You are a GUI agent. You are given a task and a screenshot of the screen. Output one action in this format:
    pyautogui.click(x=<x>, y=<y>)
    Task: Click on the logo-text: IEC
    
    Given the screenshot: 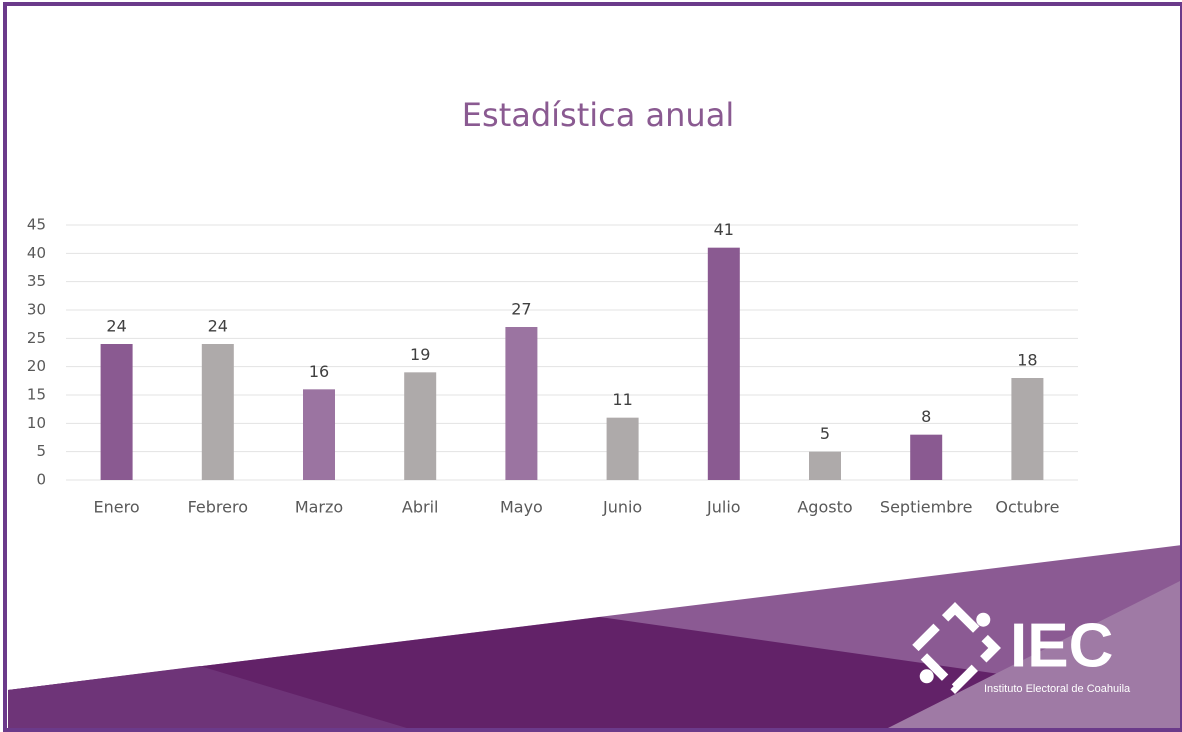 What is the action you would take?
    pyautogui.click(x=1061, y=645)
    